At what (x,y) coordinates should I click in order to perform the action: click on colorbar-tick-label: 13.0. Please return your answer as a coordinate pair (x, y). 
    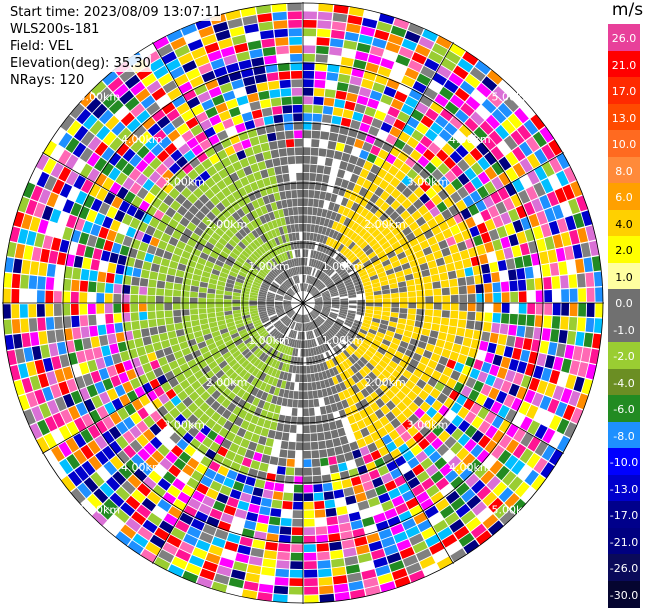
    Looking at the image, I should click on (624, 118).